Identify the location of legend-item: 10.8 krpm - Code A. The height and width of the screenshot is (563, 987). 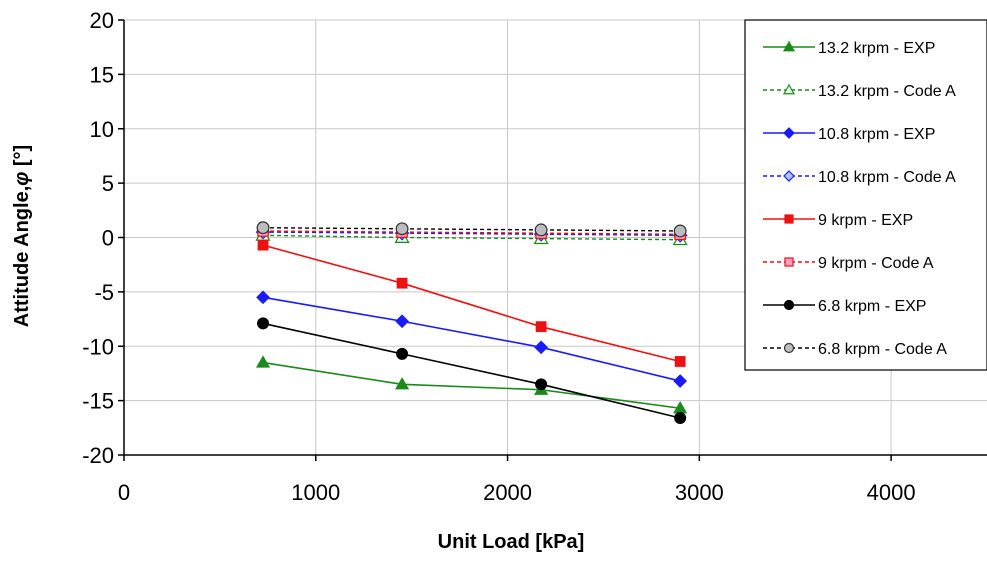
(859, 177).